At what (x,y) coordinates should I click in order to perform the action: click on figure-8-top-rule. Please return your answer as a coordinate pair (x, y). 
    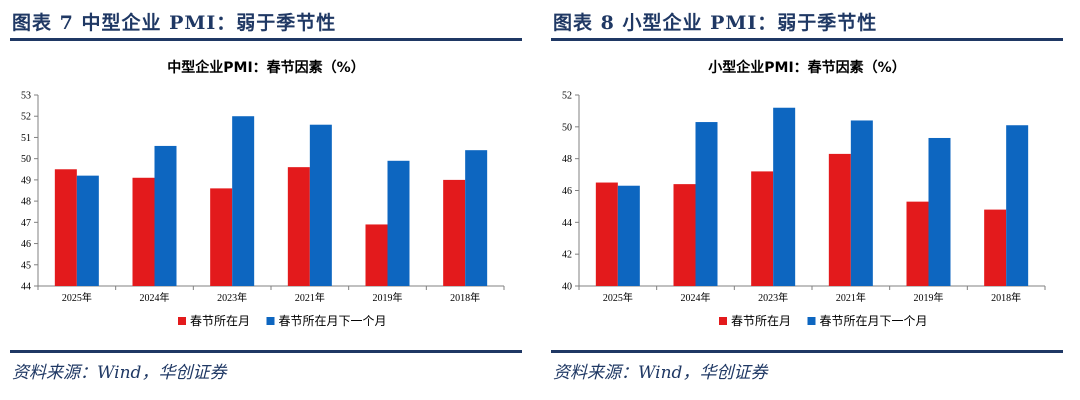
    Looking at the image, I should click on (807, 39).